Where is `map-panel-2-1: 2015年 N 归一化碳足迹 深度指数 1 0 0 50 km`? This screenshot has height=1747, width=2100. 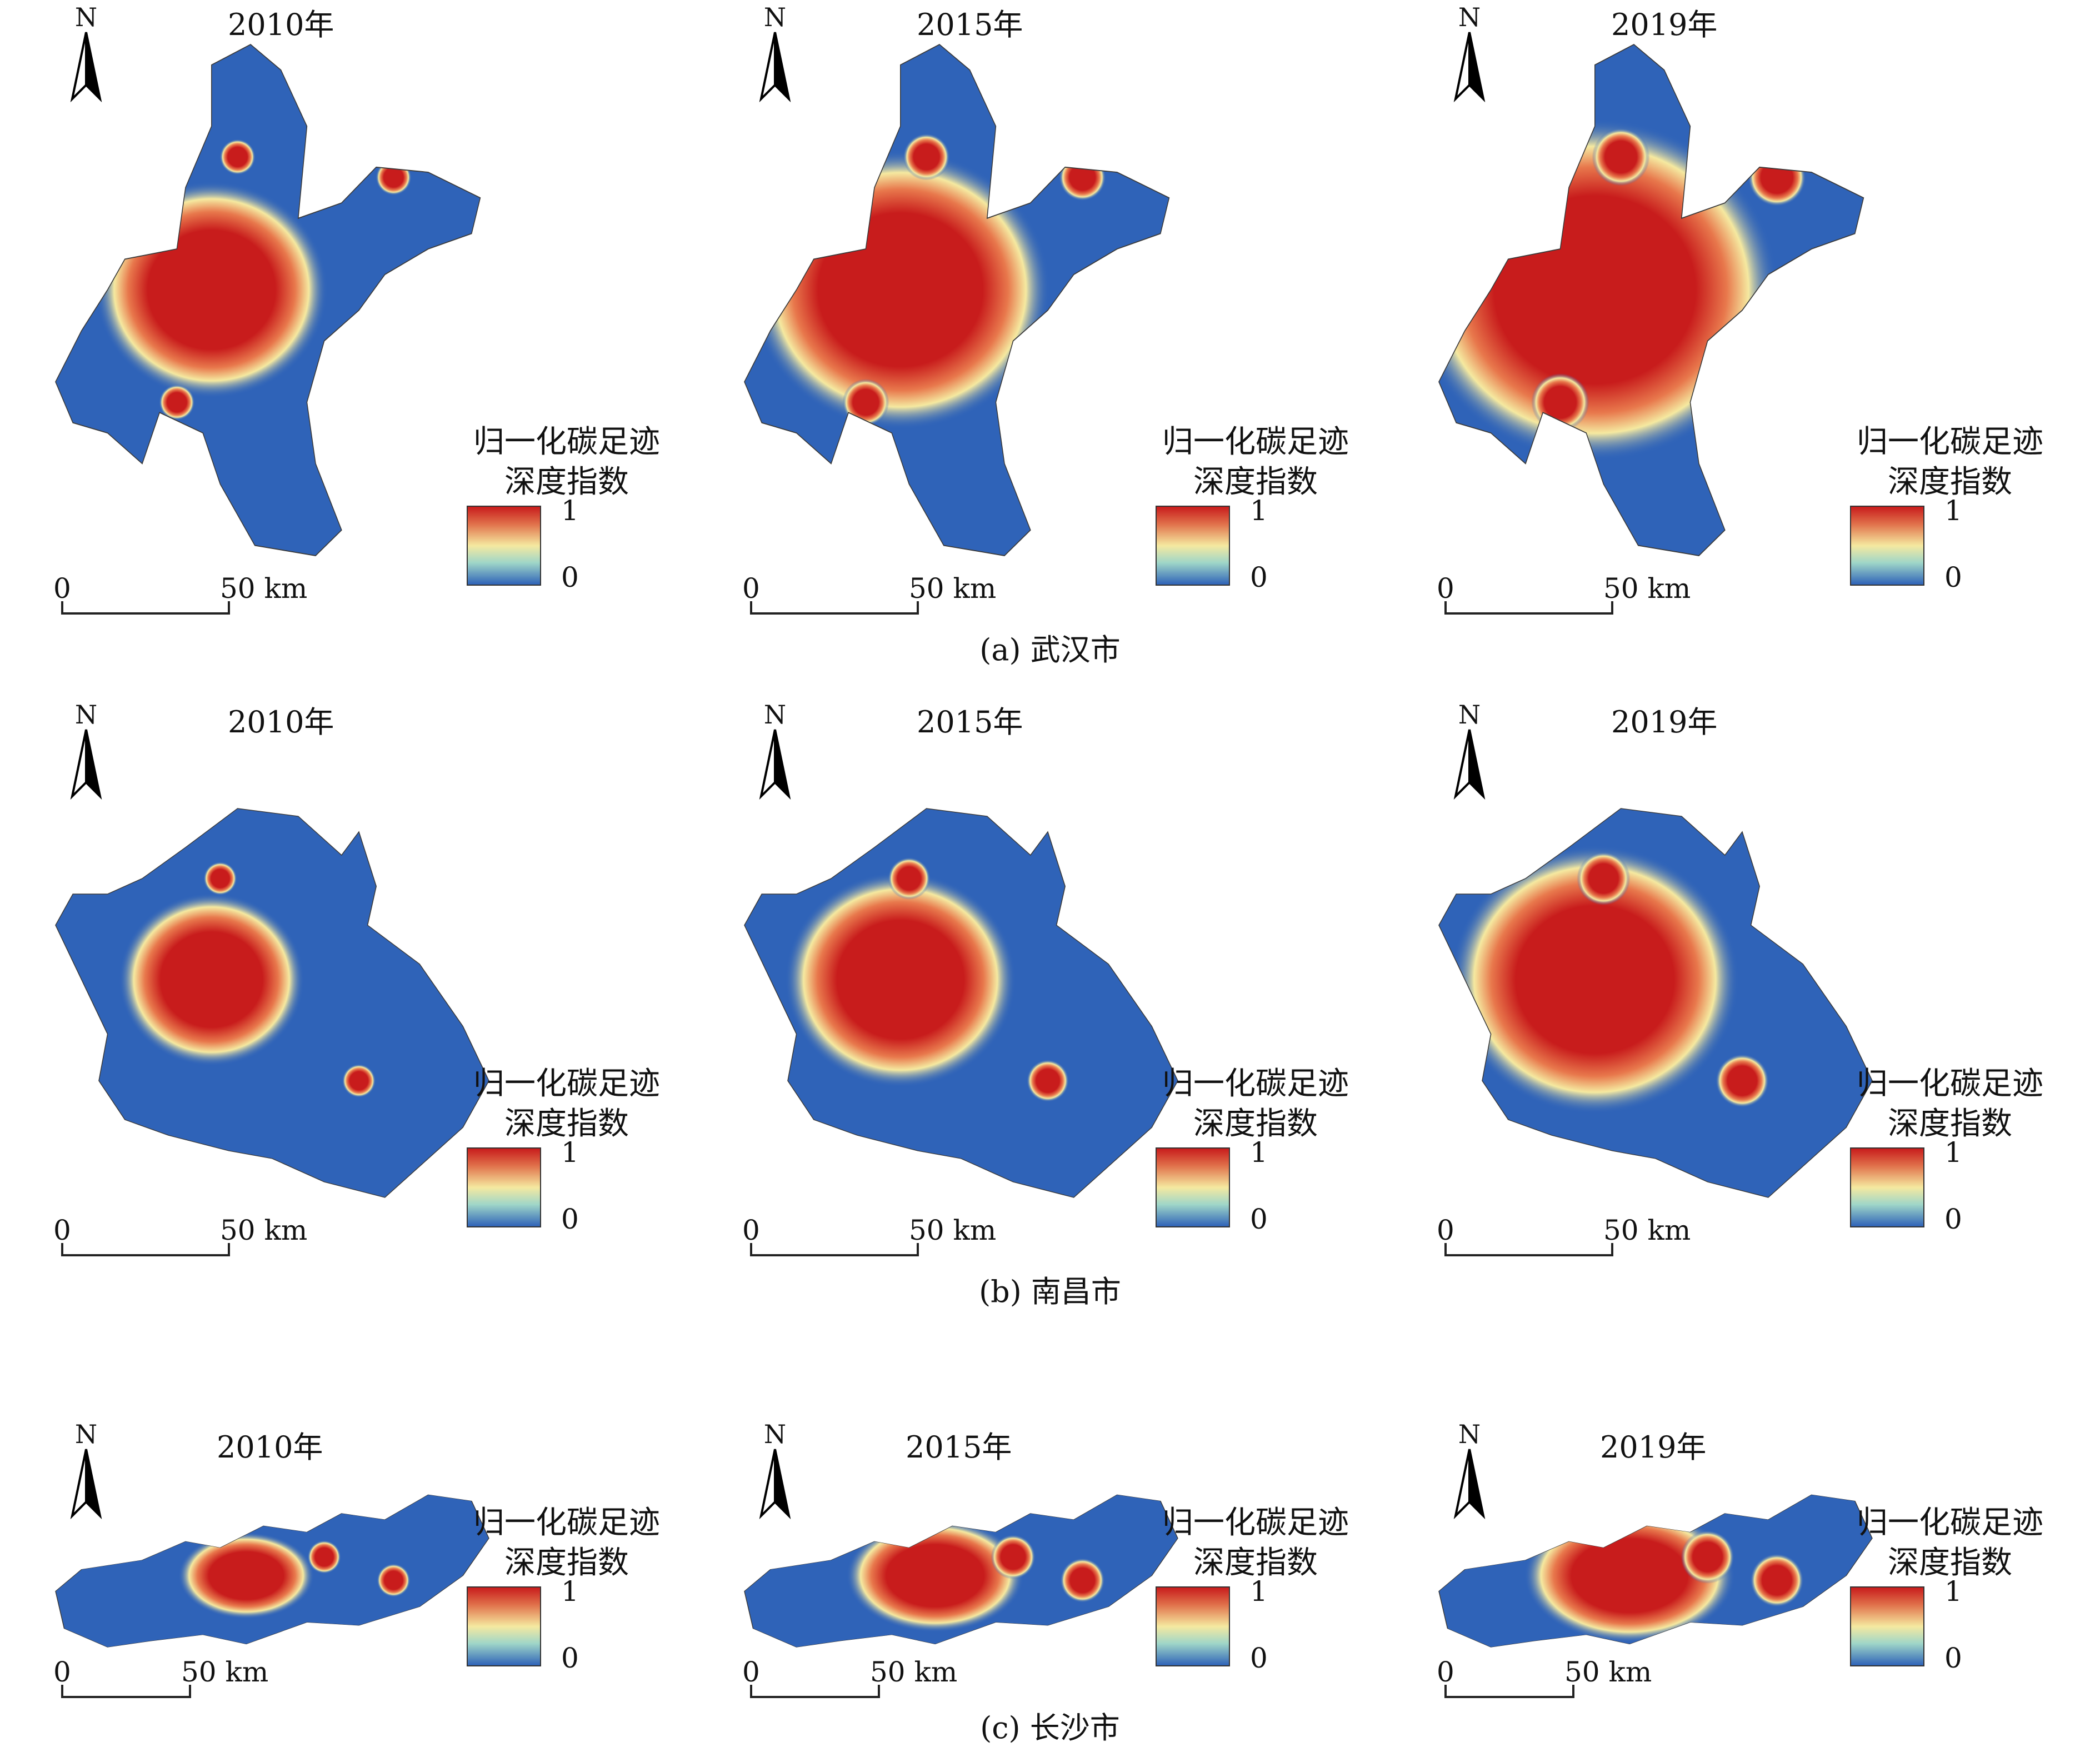
map-panel-2-1: 2015年 N 归一化碳足迹 深度指数 1 0 0 50 km is located at coordinates (1072, 1565).